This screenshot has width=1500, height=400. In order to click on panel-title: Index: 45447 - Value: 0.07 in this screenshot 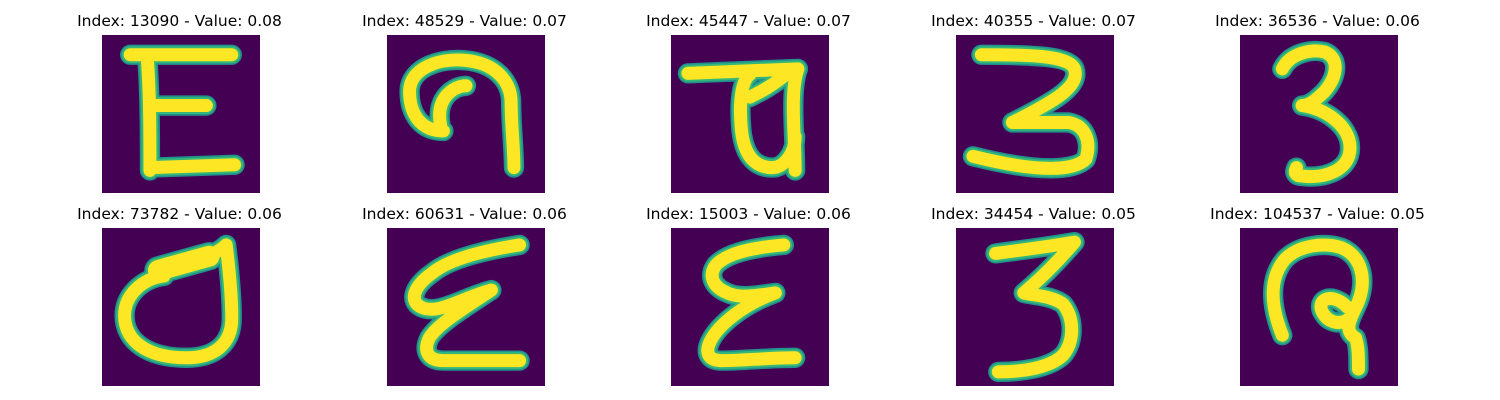, I will do `click(748, 21)`.